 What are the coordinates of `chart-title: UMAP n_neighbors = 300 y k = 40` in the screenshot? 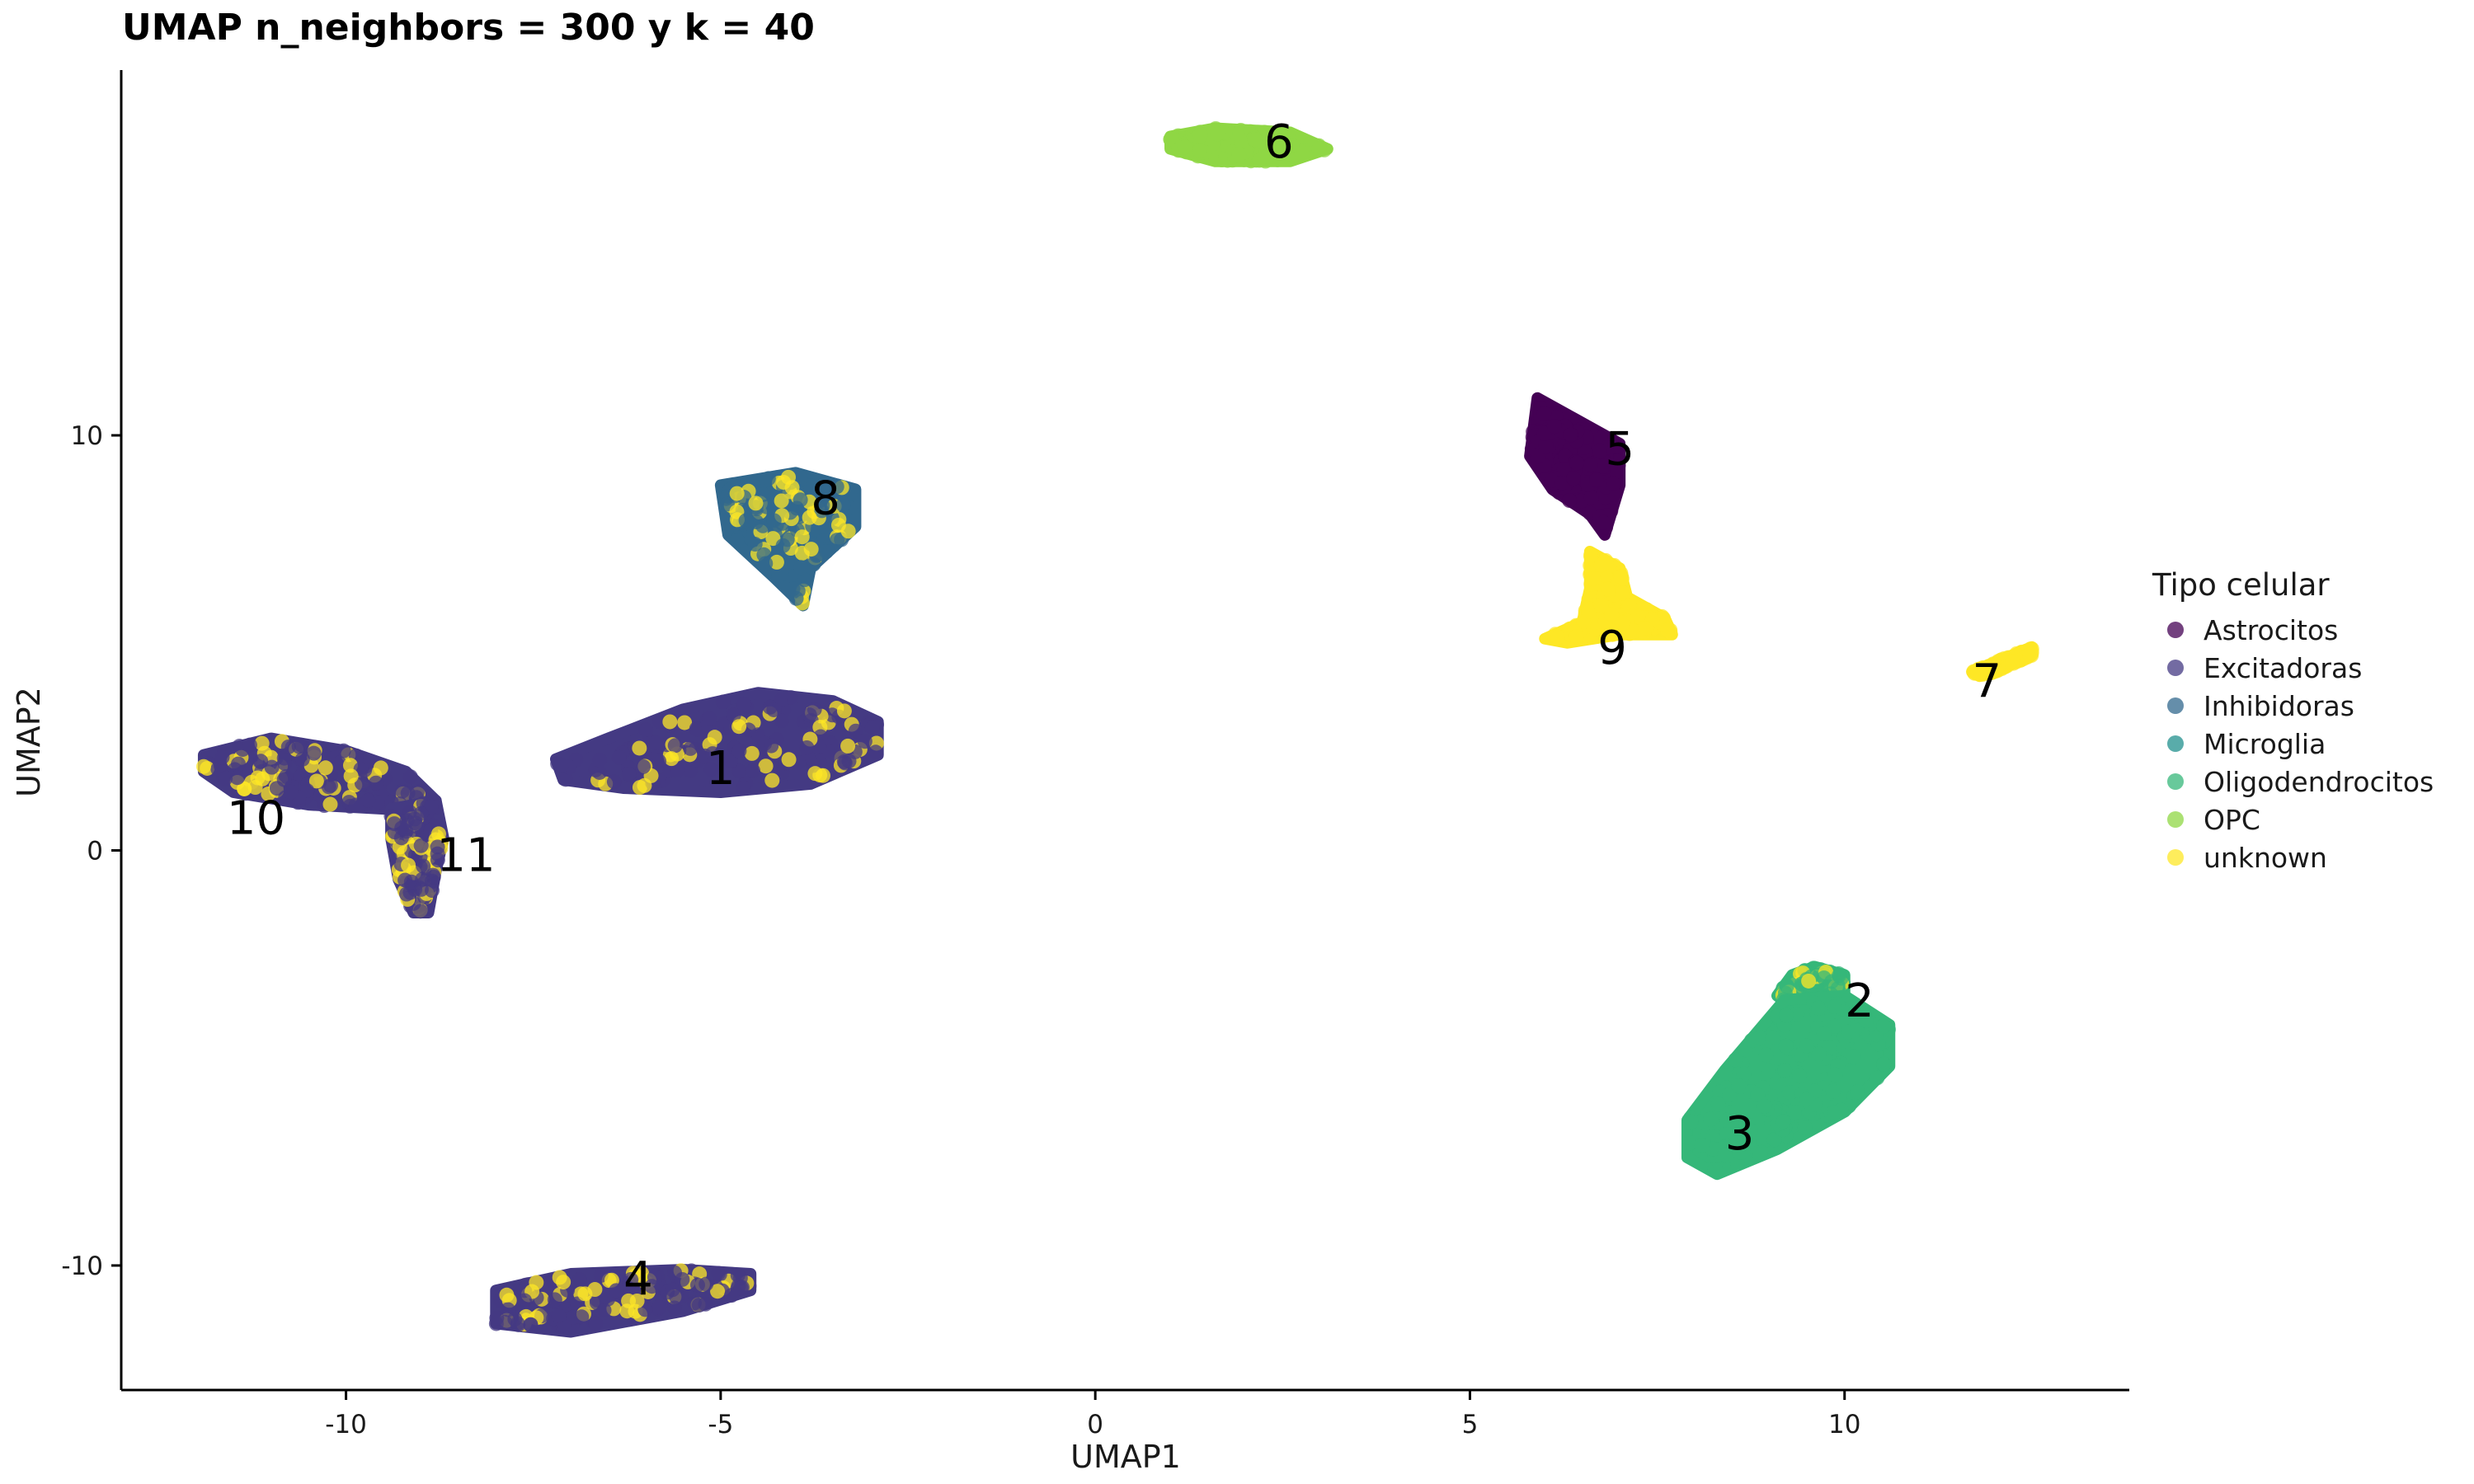 It's located at (468, 28).